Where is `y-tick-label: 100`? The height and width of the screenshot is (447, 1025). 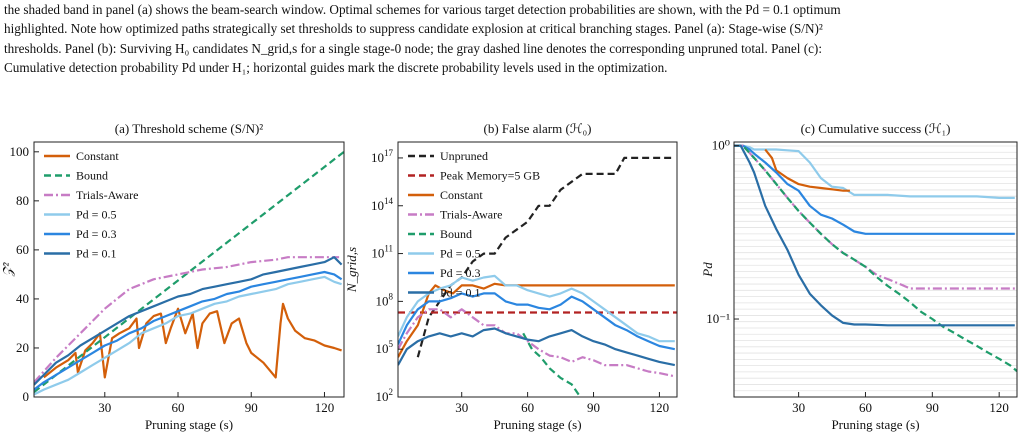
y-tick-label: 100 is located at coordinates (20, 151).